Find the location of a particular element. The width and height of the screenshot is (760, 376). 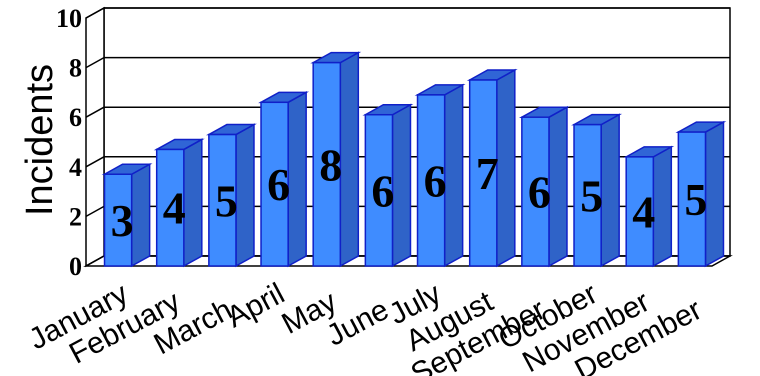

y-tick-label: 2 is located at coordinates (75, 216).